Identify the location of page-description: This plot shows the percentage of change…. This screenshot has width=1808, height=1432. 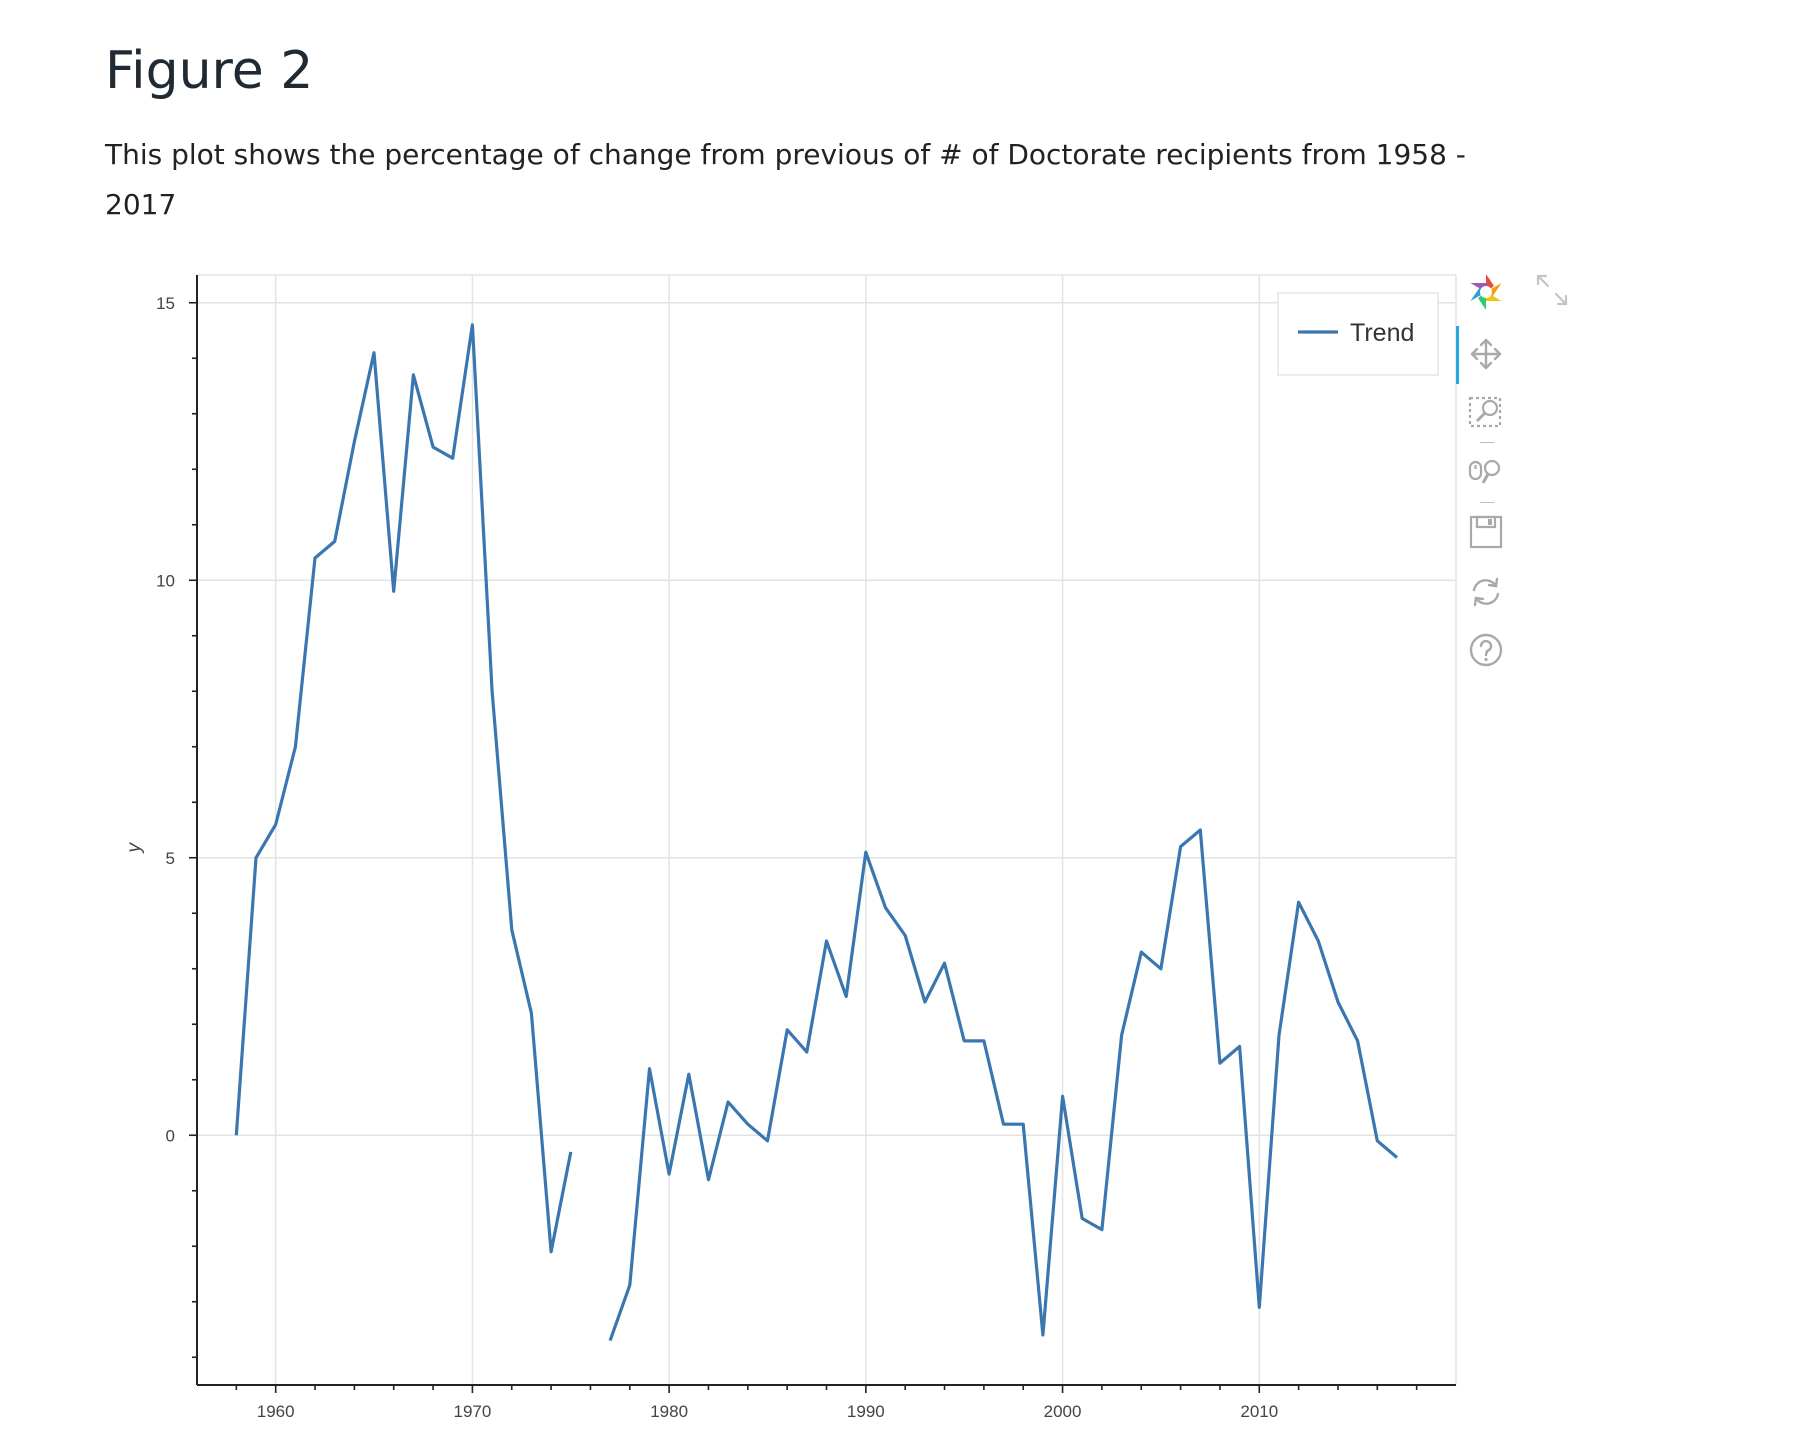
(785, 179).